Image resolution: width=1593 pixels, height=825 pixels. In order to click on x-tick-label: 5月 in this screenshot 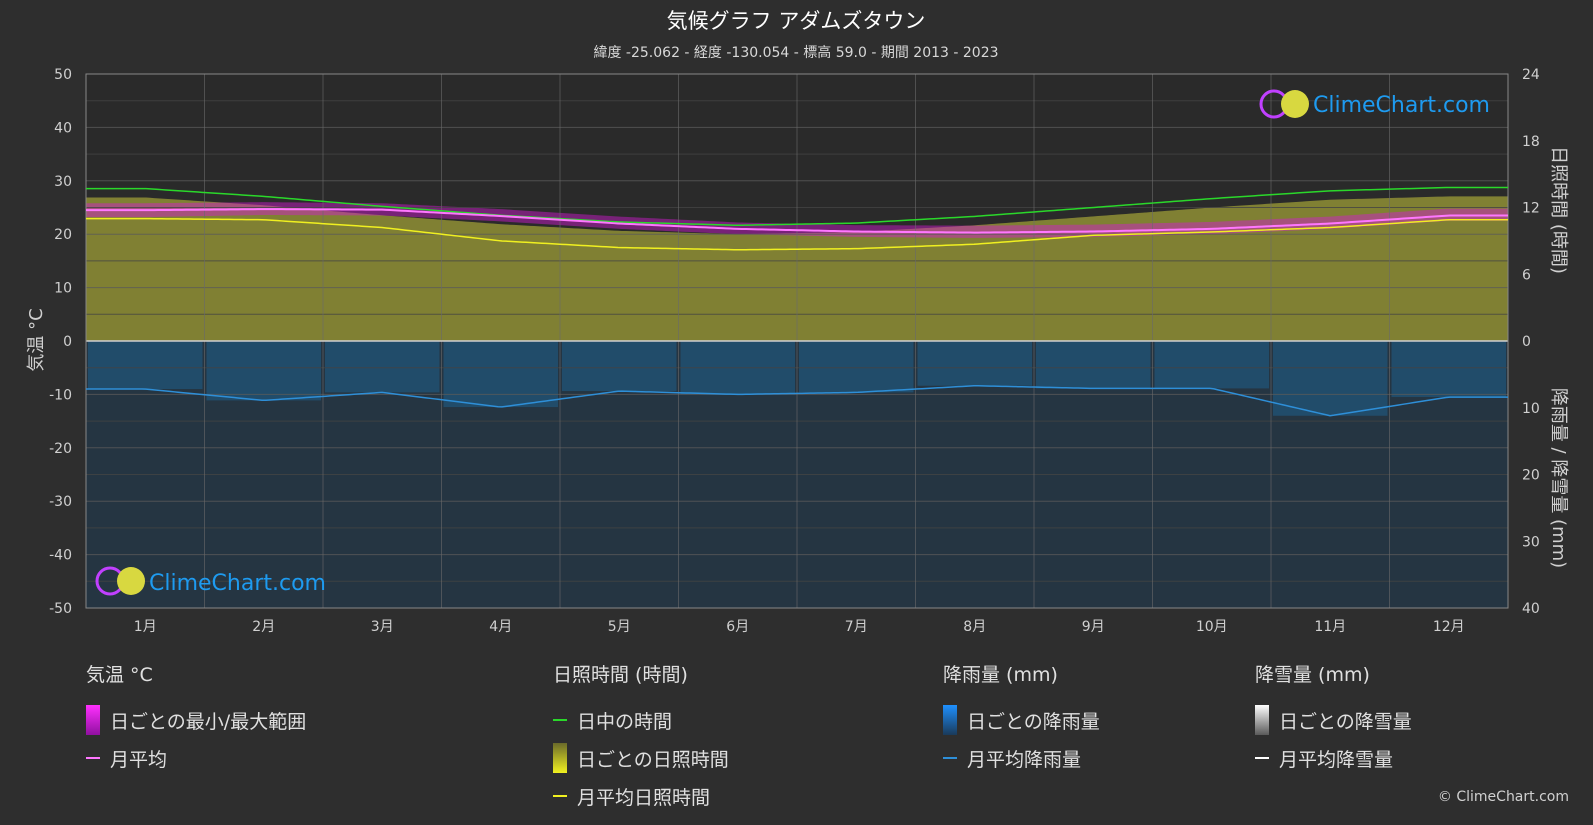, I will do `click(619, 627)`.